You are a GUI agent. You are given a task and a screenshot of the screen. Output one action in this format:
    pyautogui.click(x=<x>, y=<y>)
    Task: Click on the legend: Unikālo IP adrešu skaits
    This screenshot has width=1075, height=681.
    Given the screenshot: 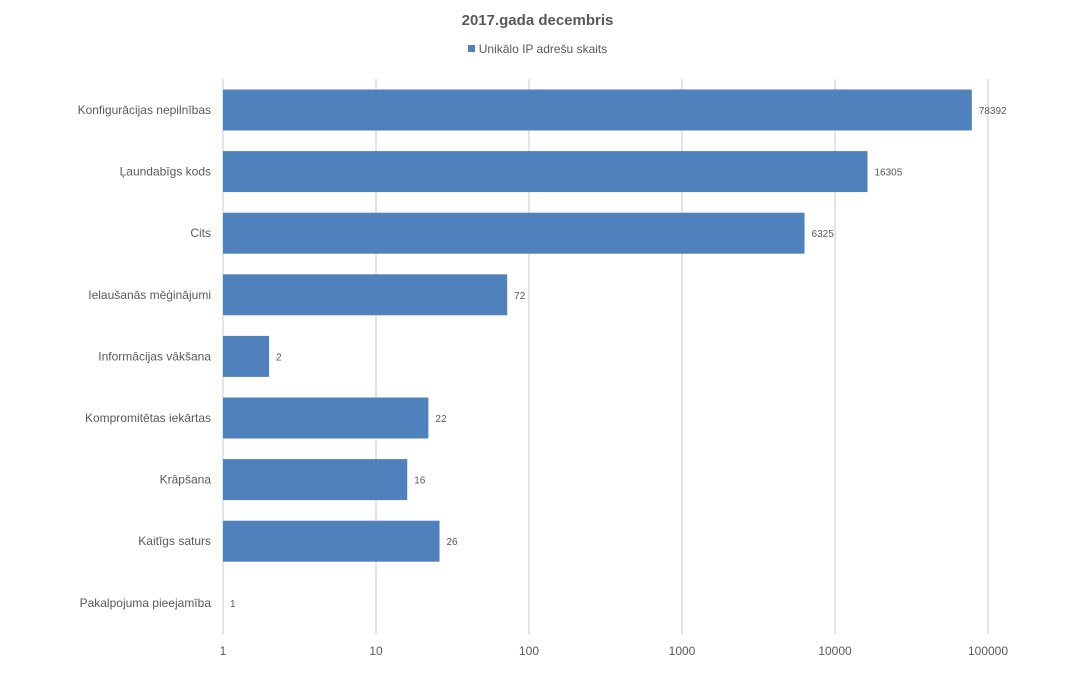 What is the action you would take?
    pyautogui.click(x=537, y=49)
    